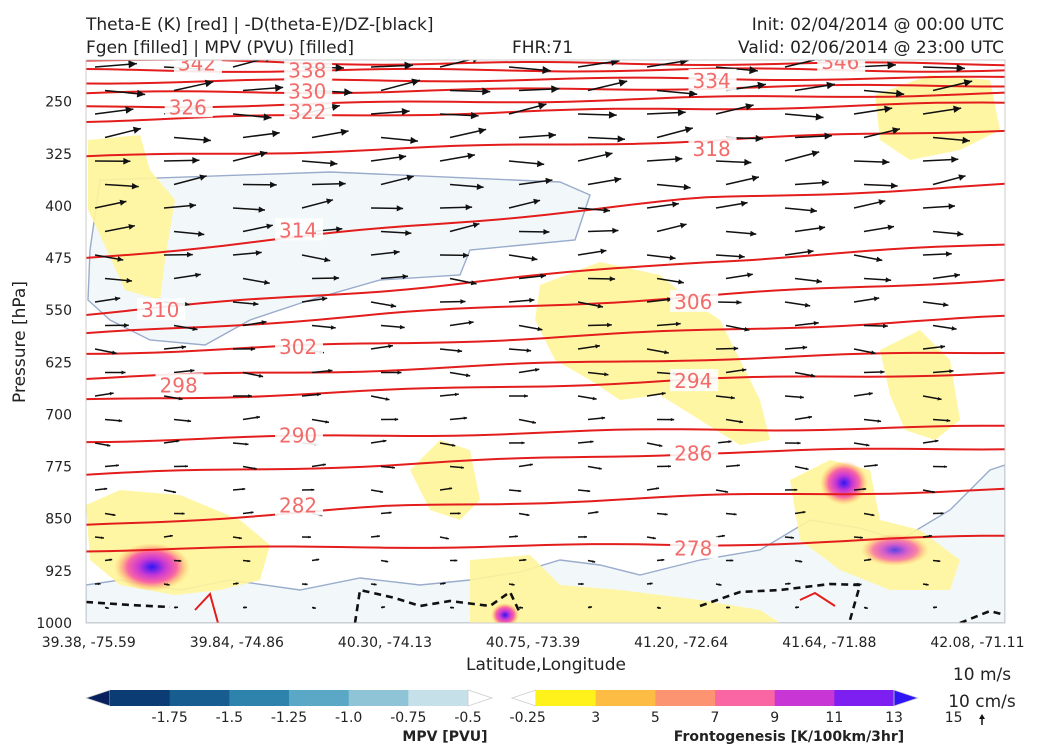 The width and height of the screenshot is (1050, 750). What do you see at coordinates (54, 624) in the screenshot?
I see `y-tick-label: 1000` at bounding box center [54, 624].